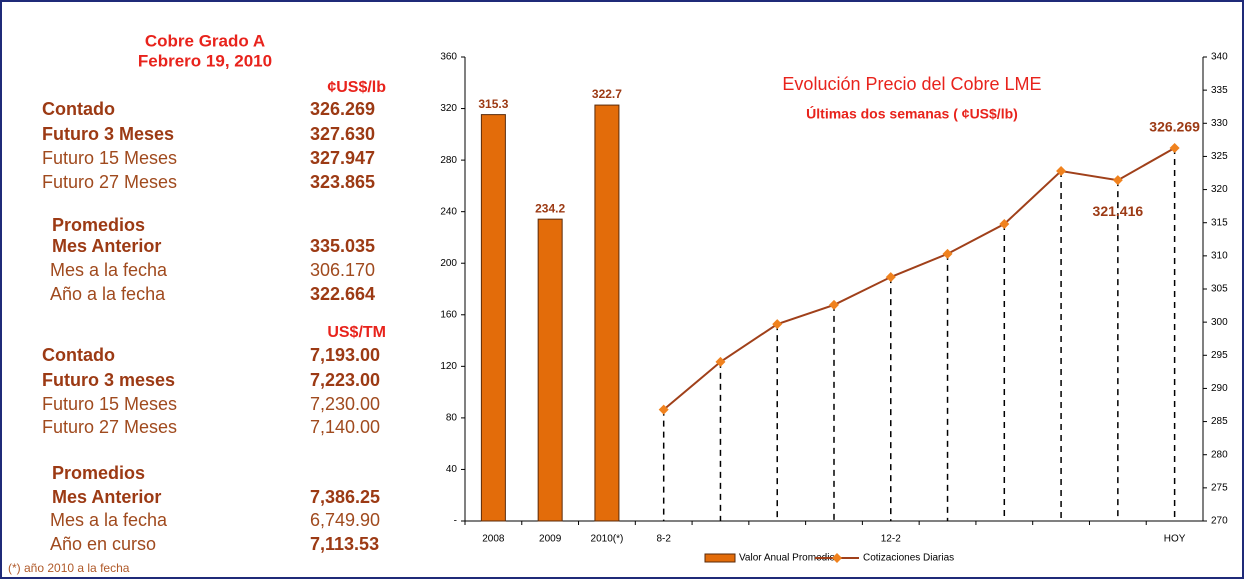 This screenshot has height=579, width=1244. Describe the element at coordinates (448, 108) in the screenshot. I see `y-tick-label: 320` at that location.